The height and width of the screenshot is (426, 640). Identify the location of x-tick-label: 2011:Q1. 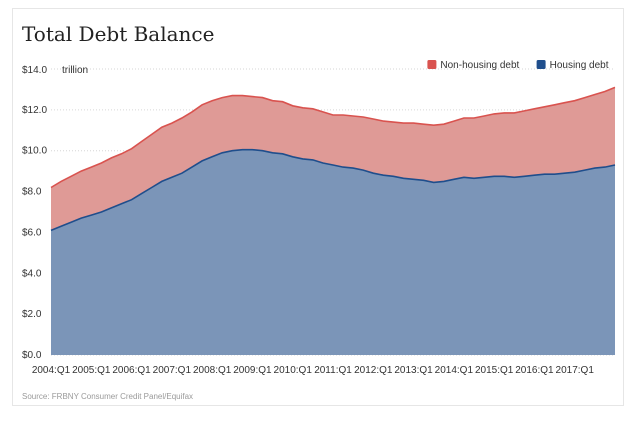
(333, 370).